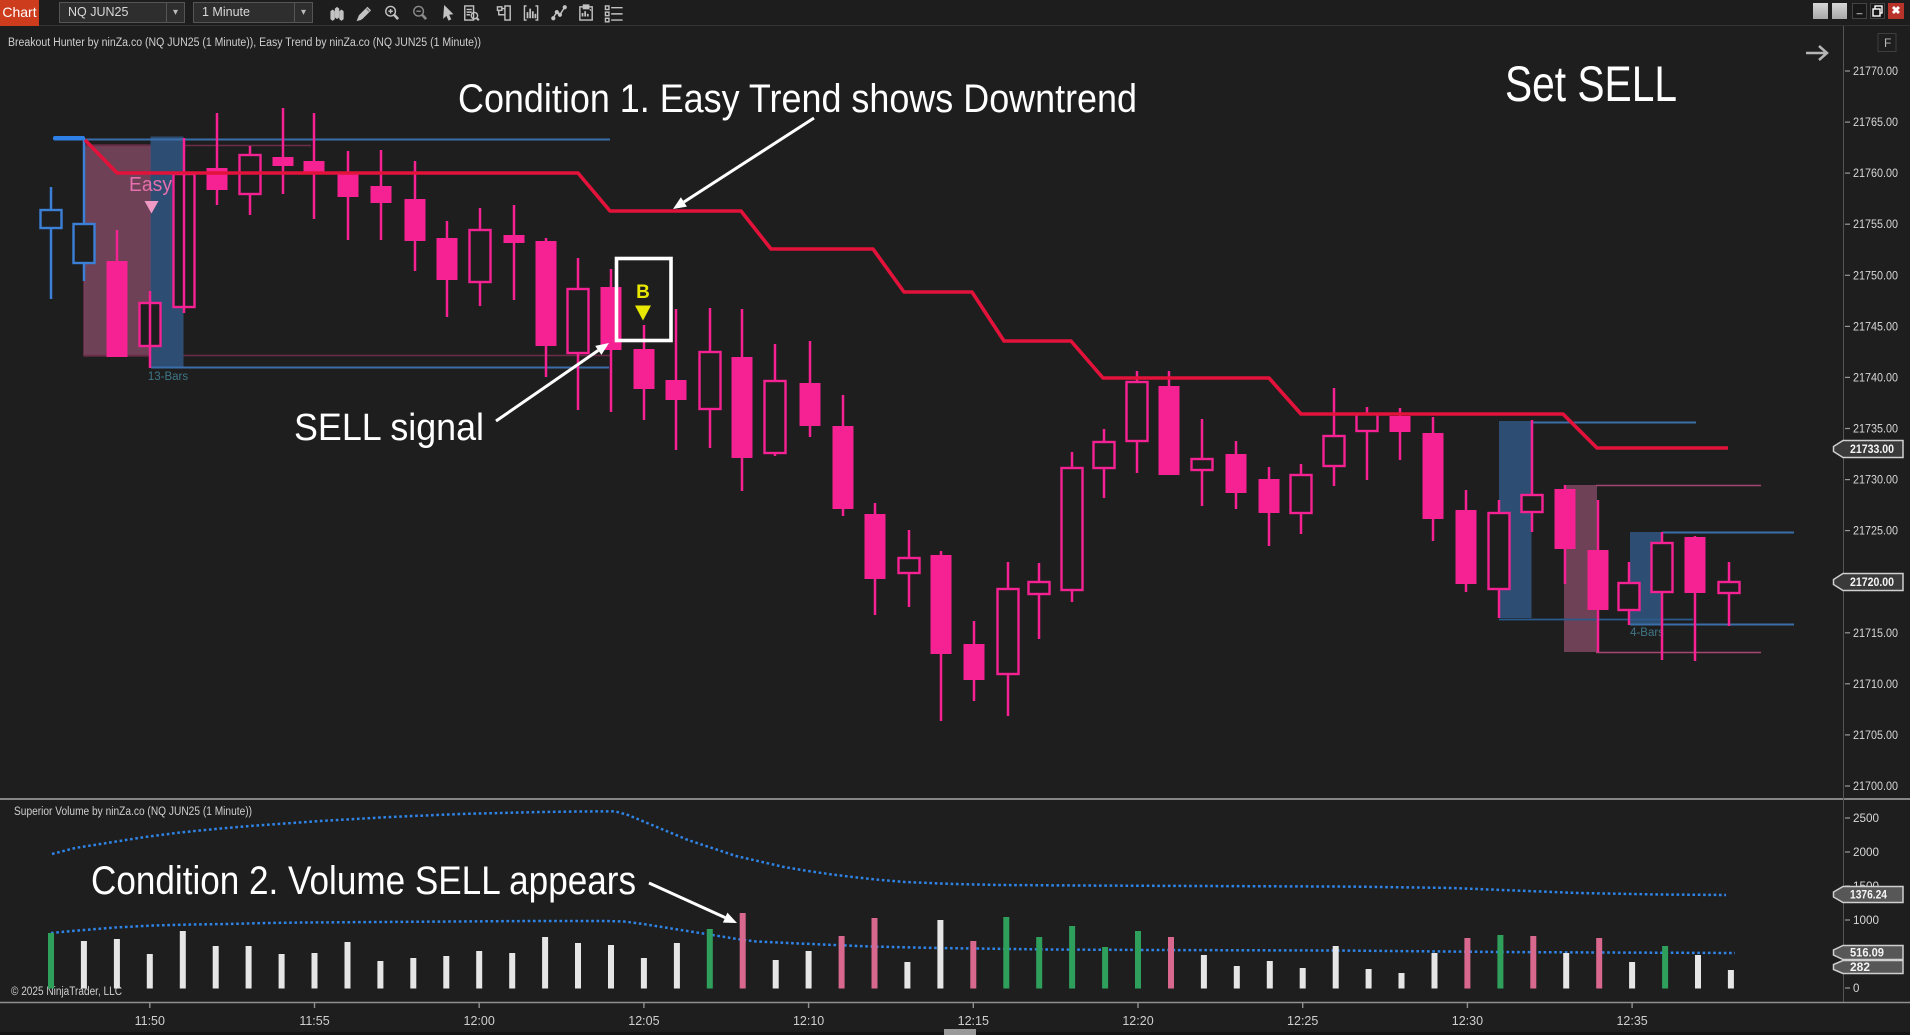 The height and width of the screenshot is (1035, 1910). Describe the element at coordinates (1591, 84) in the screenshot. I see `svg-text: Set SELL` at that location.